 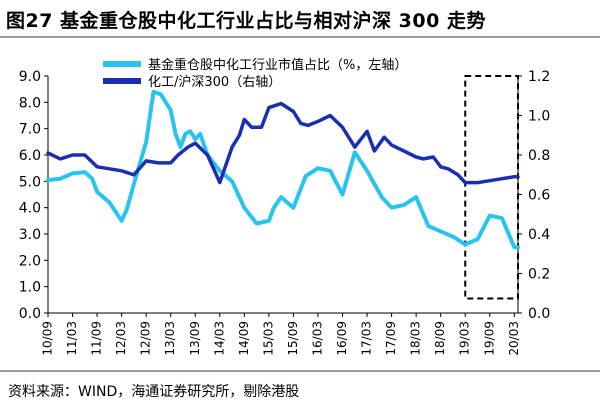 What do you see at coordinates (30, 261) in the screenshot?
I see `left-tick-label: 2.0` at bounding box center [30, 261].